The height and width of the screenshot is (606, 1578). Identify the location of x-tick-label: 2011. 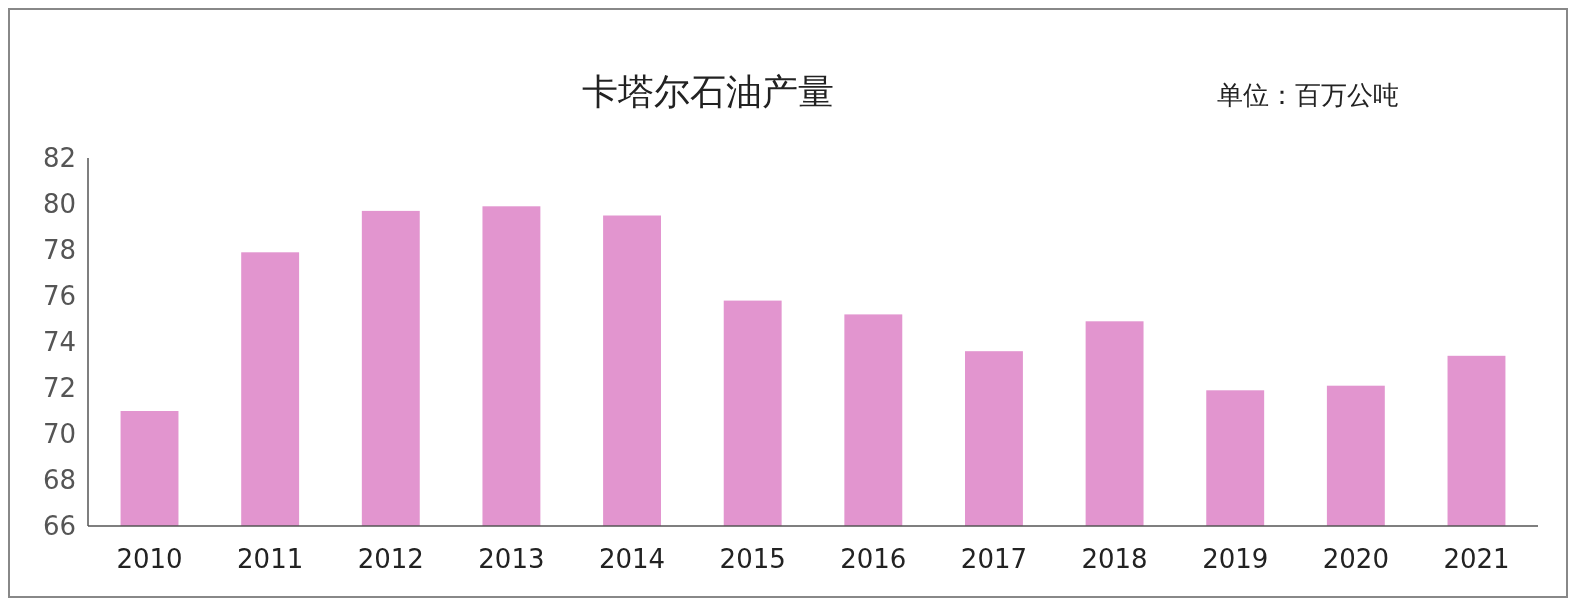
(270, 559).